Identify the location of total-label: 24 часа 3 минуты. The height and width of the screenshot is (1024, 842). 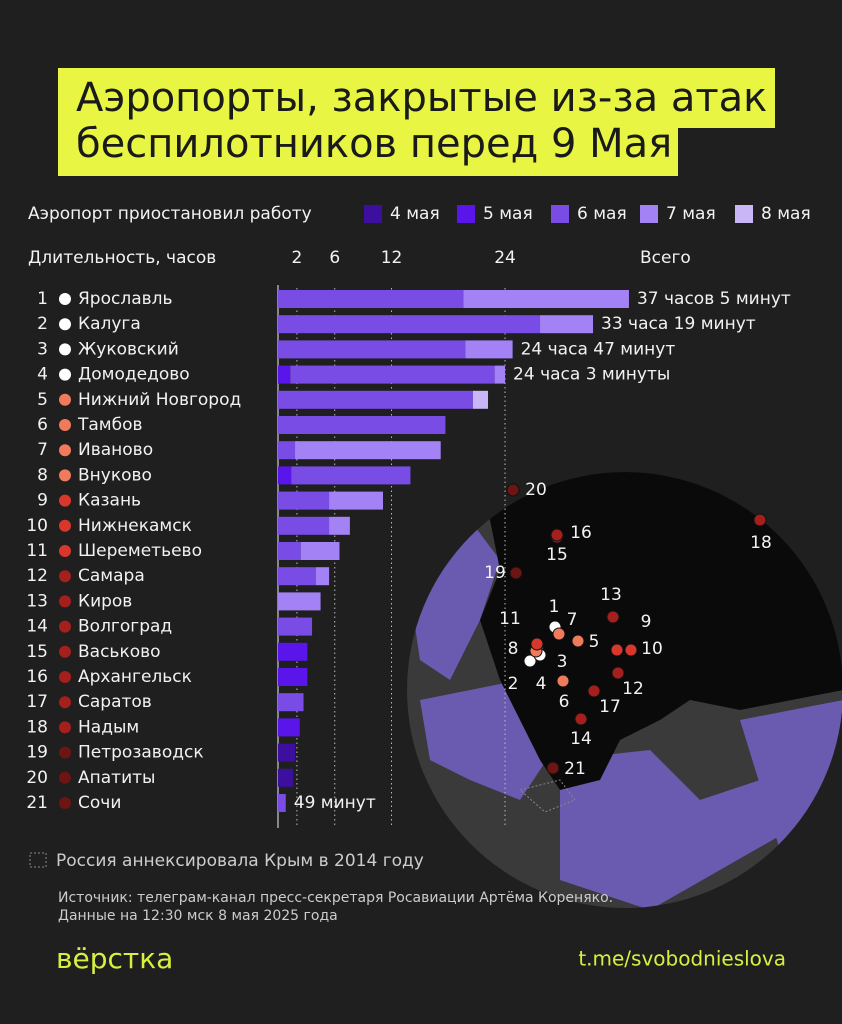
(591, 375).